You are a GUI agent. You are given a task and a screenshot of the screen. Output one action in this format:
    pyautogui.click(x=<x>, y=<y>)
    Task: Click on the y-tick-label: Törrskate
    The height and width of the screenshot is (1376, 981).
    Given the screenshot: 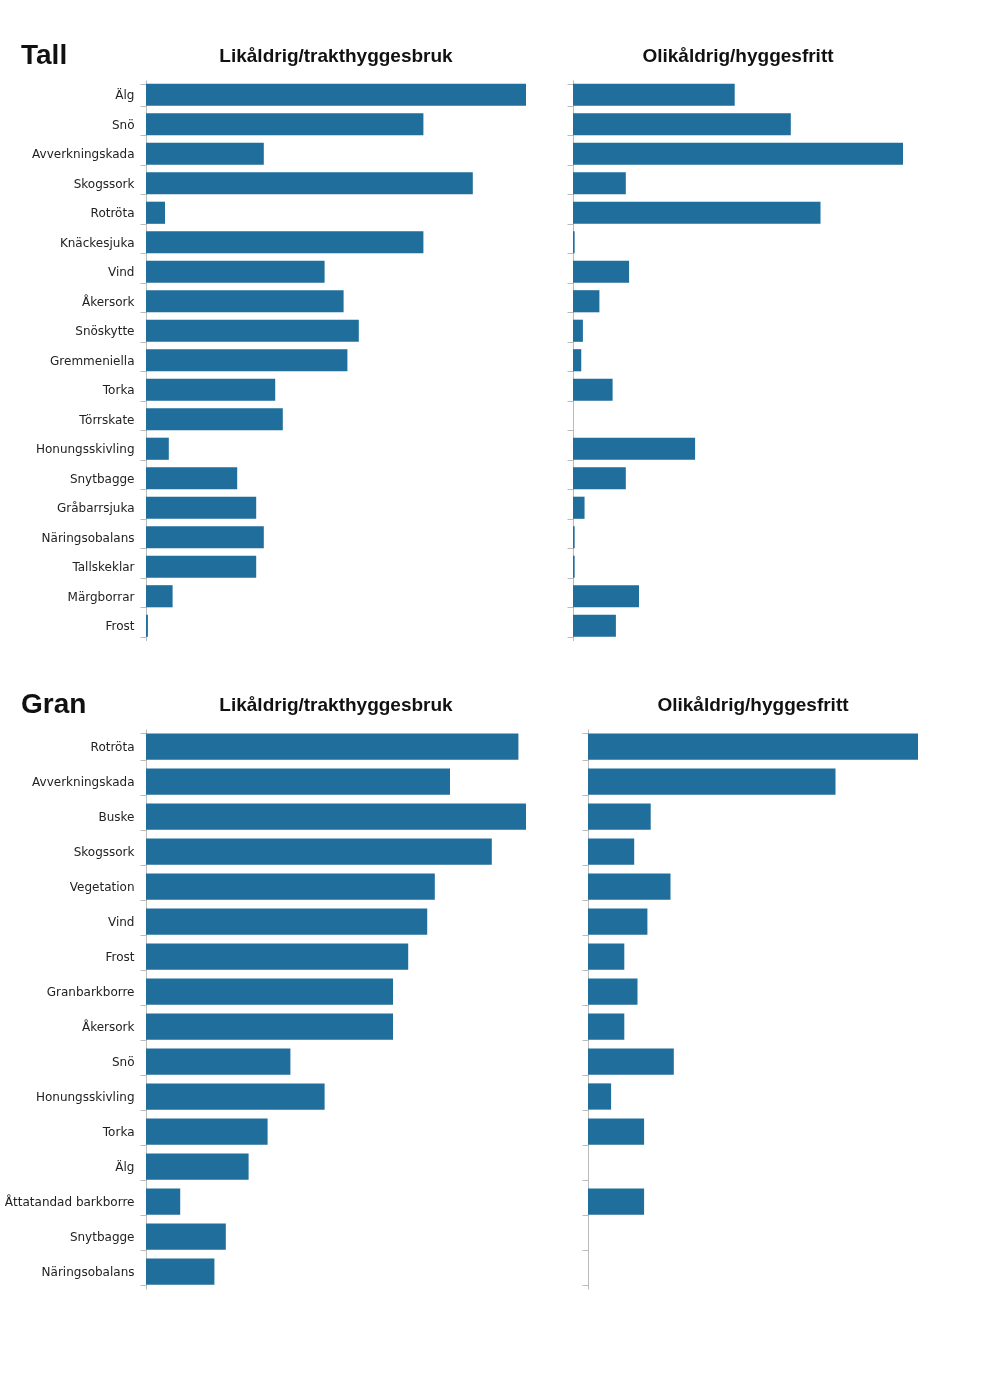 What is the action you would take?
    pyautogui.click(x=106, y=419)
    